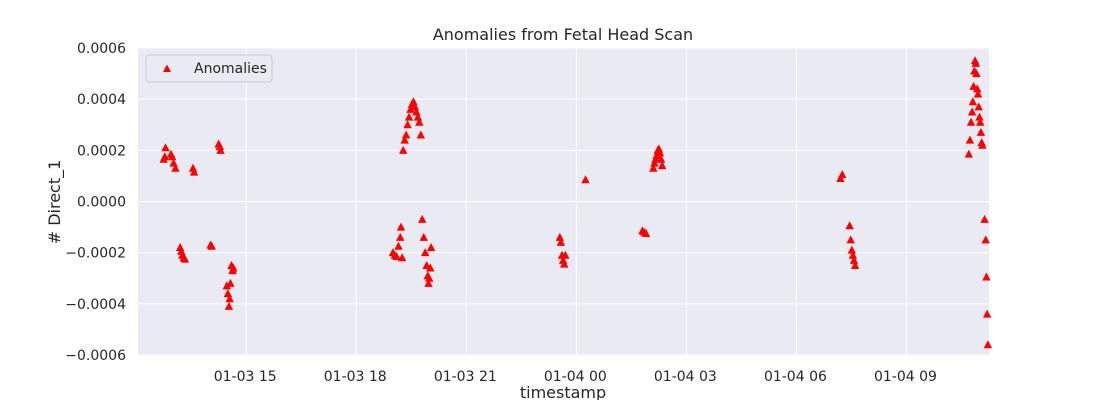 This screenshot has height=400, width=1100. Describe the element at coordinates (95, 356) in the screenshot. I see `y-tick-label: −0.0006` at that location.